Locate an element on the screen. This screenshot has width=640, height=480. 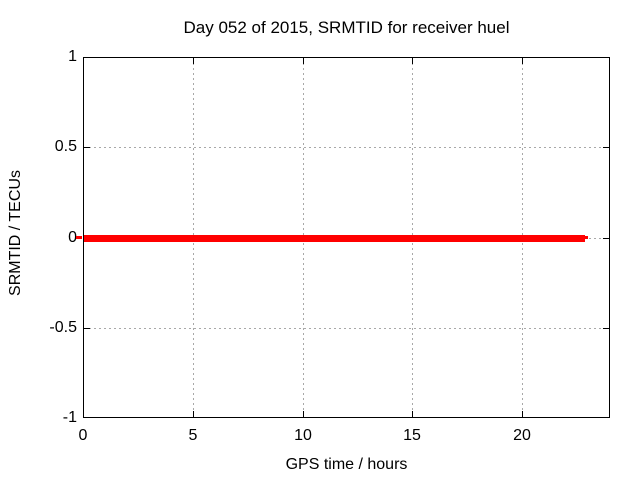
series-left-edge-artifact is located at coordinates (79, 237).